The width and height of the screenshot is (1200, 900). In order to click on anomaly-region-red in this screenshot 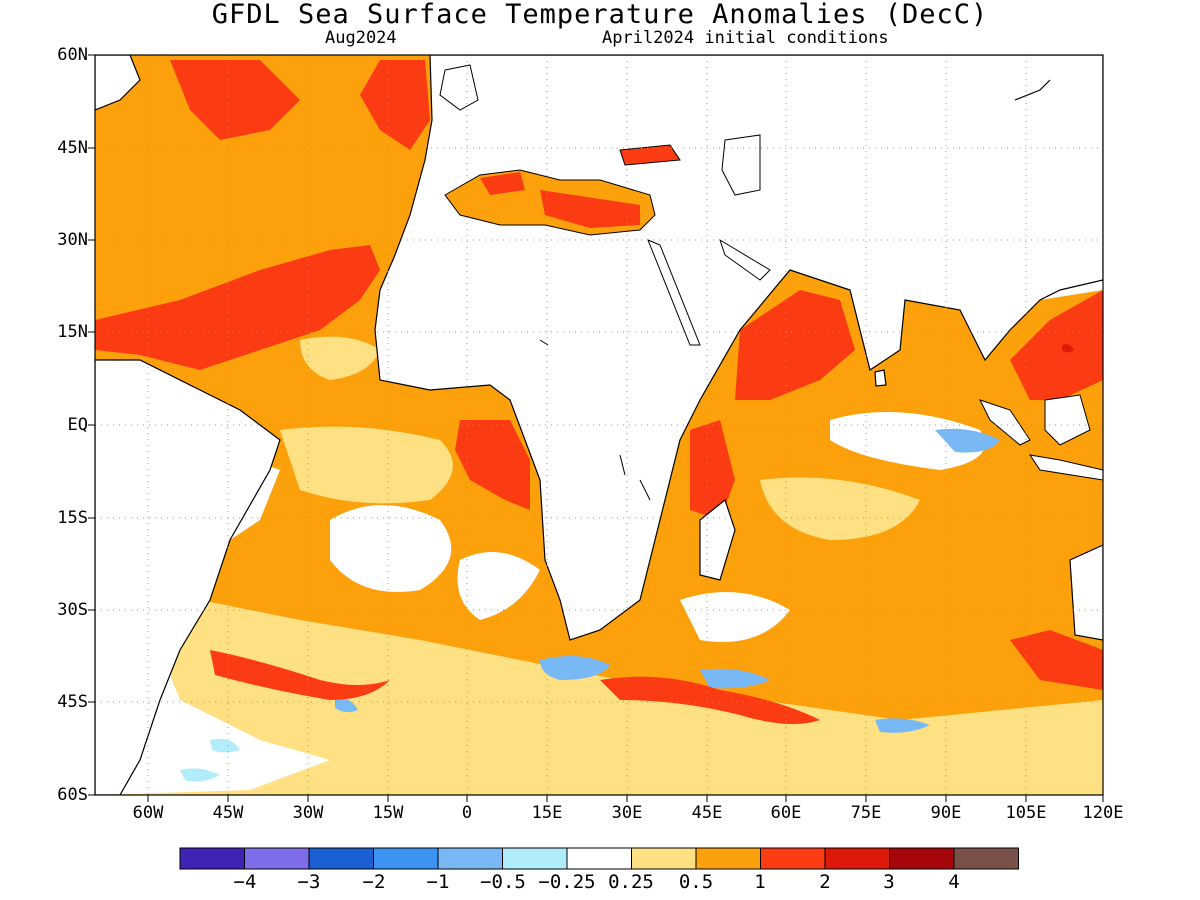, I will do `click(237, 307)`.